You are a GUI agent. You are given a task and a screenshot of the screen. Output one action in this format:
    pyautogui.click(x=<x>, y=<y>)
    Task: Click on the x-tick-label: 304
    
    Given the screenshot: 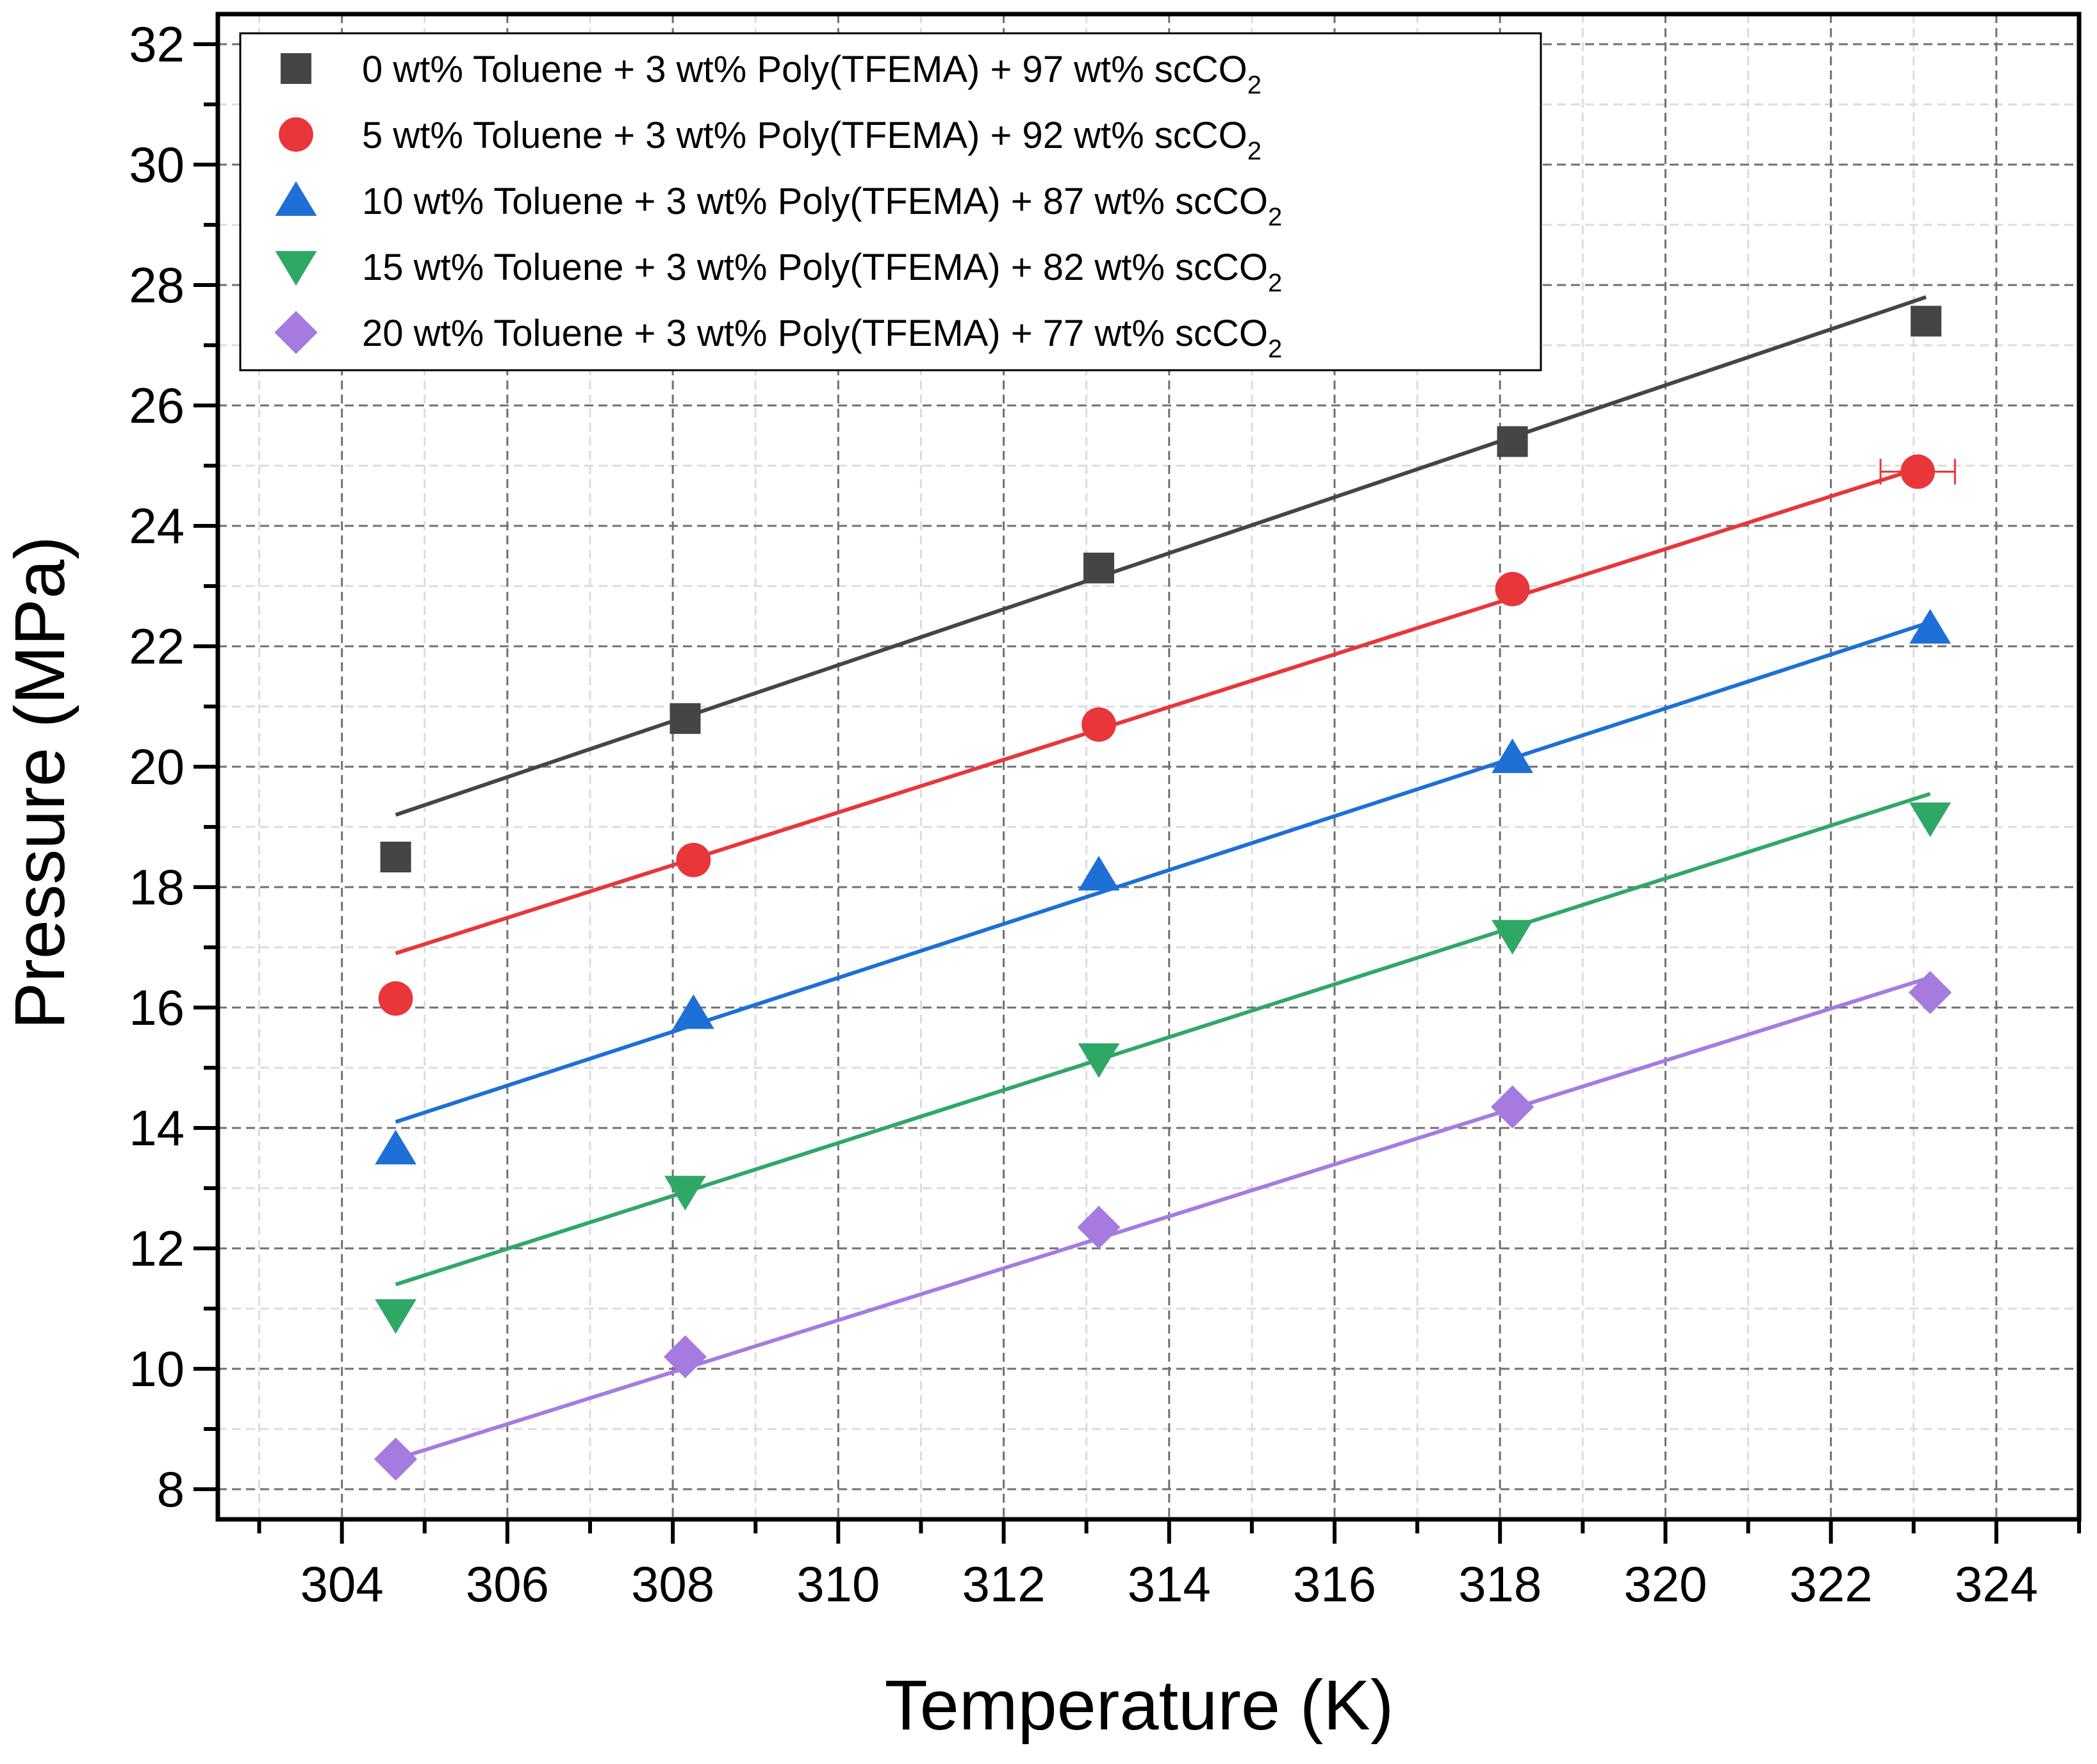 What is the action you would take?
    pyautogui.click(x=342, y=1584)
    